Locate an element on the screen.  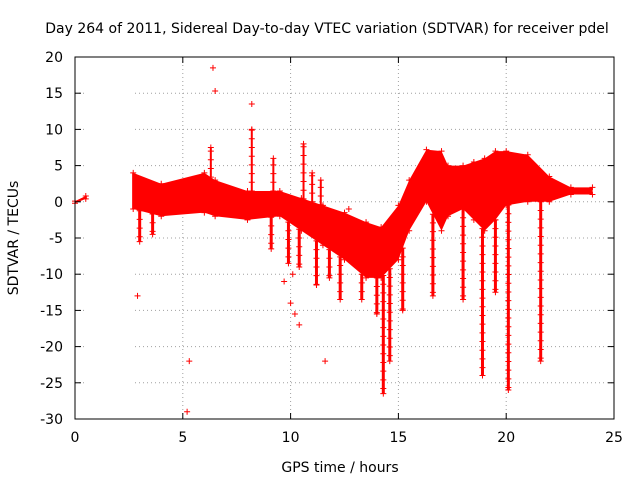
x-axis-label: GPS time / hours is located at coordinates (339, 468).